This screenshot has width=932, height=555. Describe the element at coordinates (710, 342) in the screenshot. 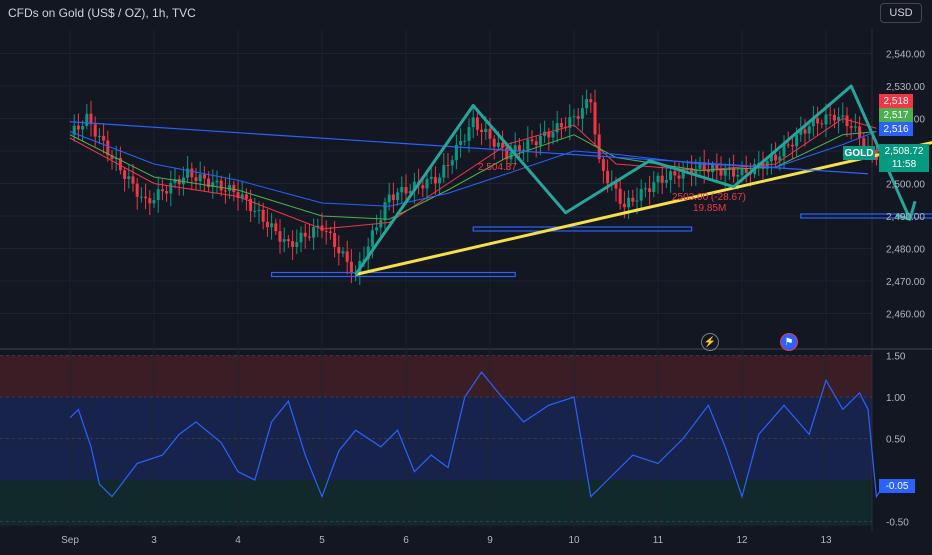

I see `lightning-alert-icon: ⚡` at that location.